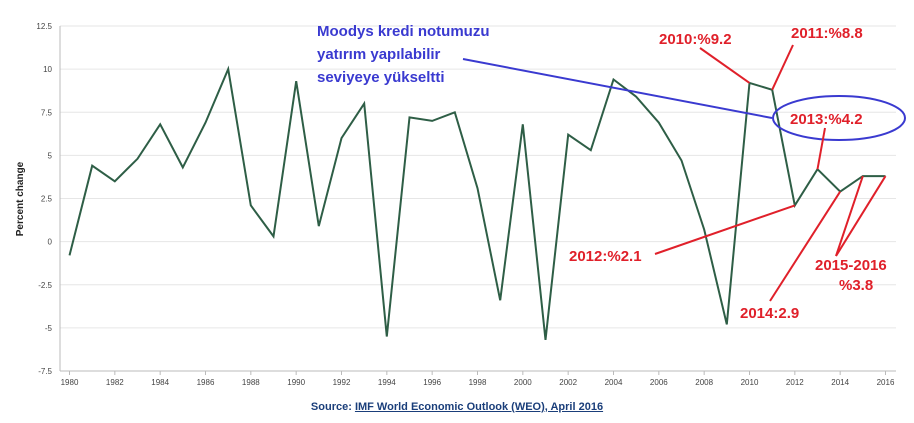  Describe the element at coordinates (659, 382) in the screenshot. I see `x-tick-label: 2006` at that location.